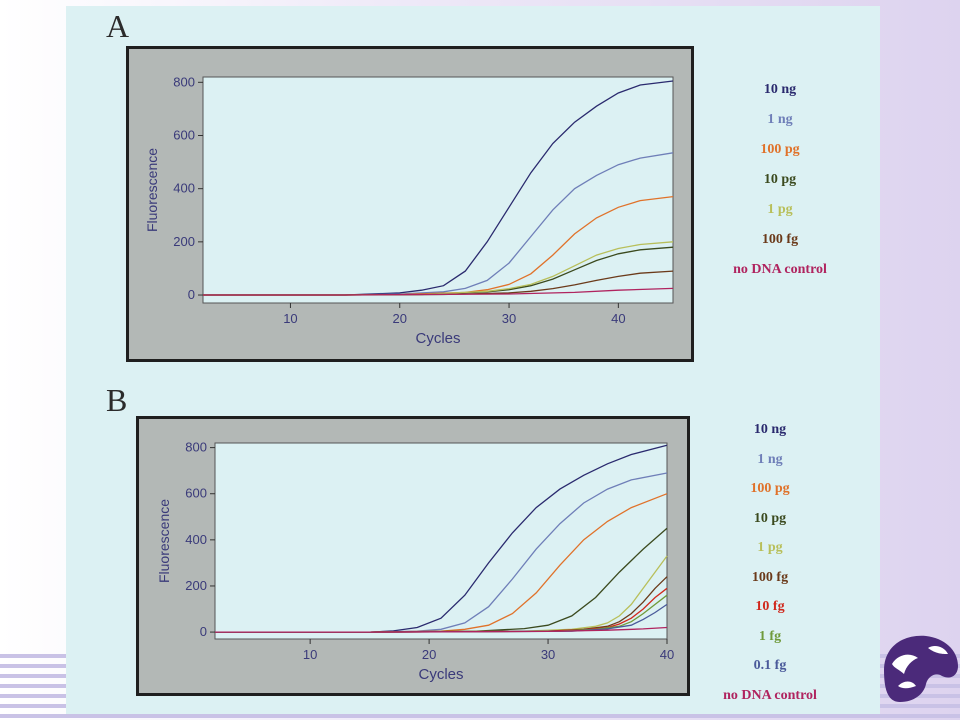 Image resolution: width=960 pixels, height=720 pixels. What do you see at coordinates (770, 606) in the screenshot?
I see `legend-entry: 10 fg` at bounding box center [770, 606].